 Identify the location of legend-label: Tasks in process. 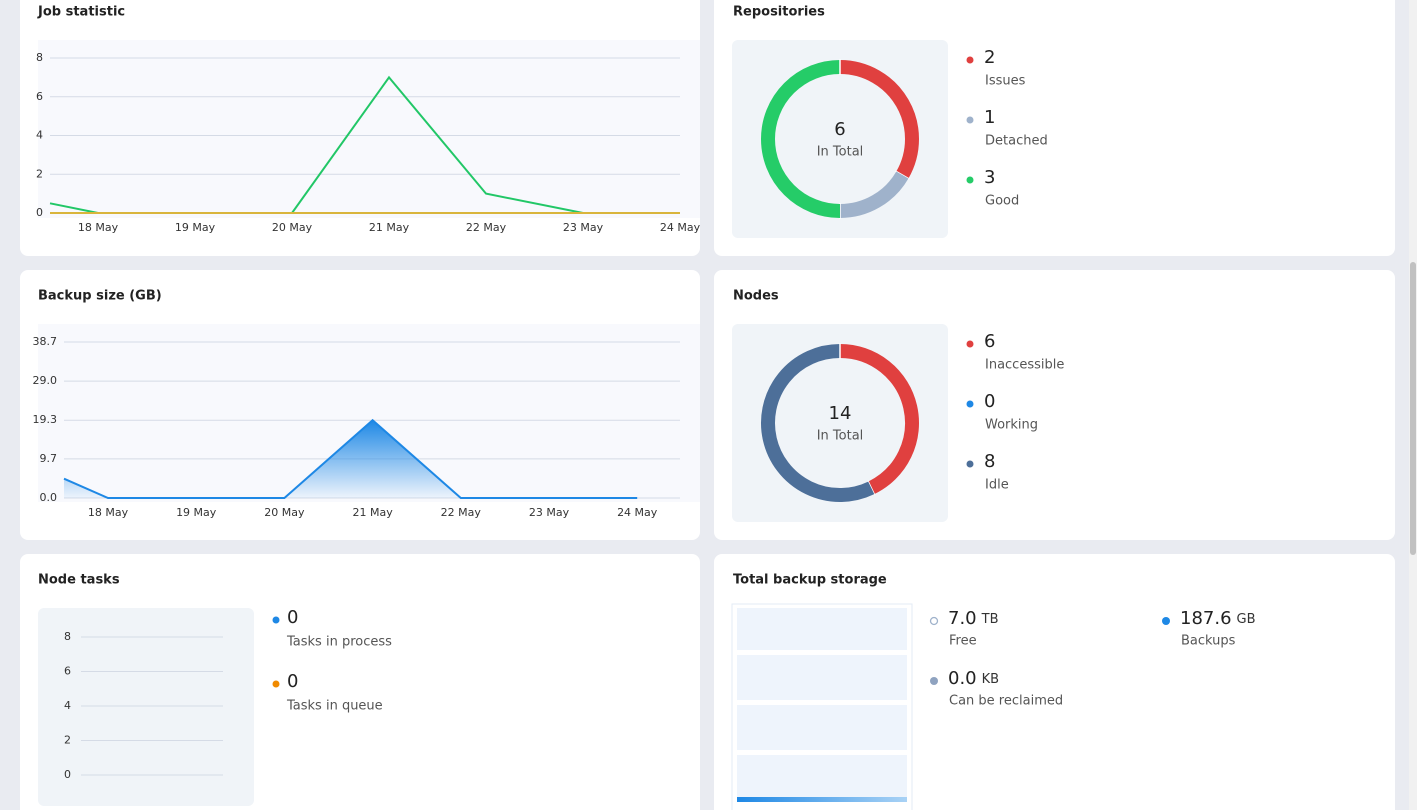
(339, 642).